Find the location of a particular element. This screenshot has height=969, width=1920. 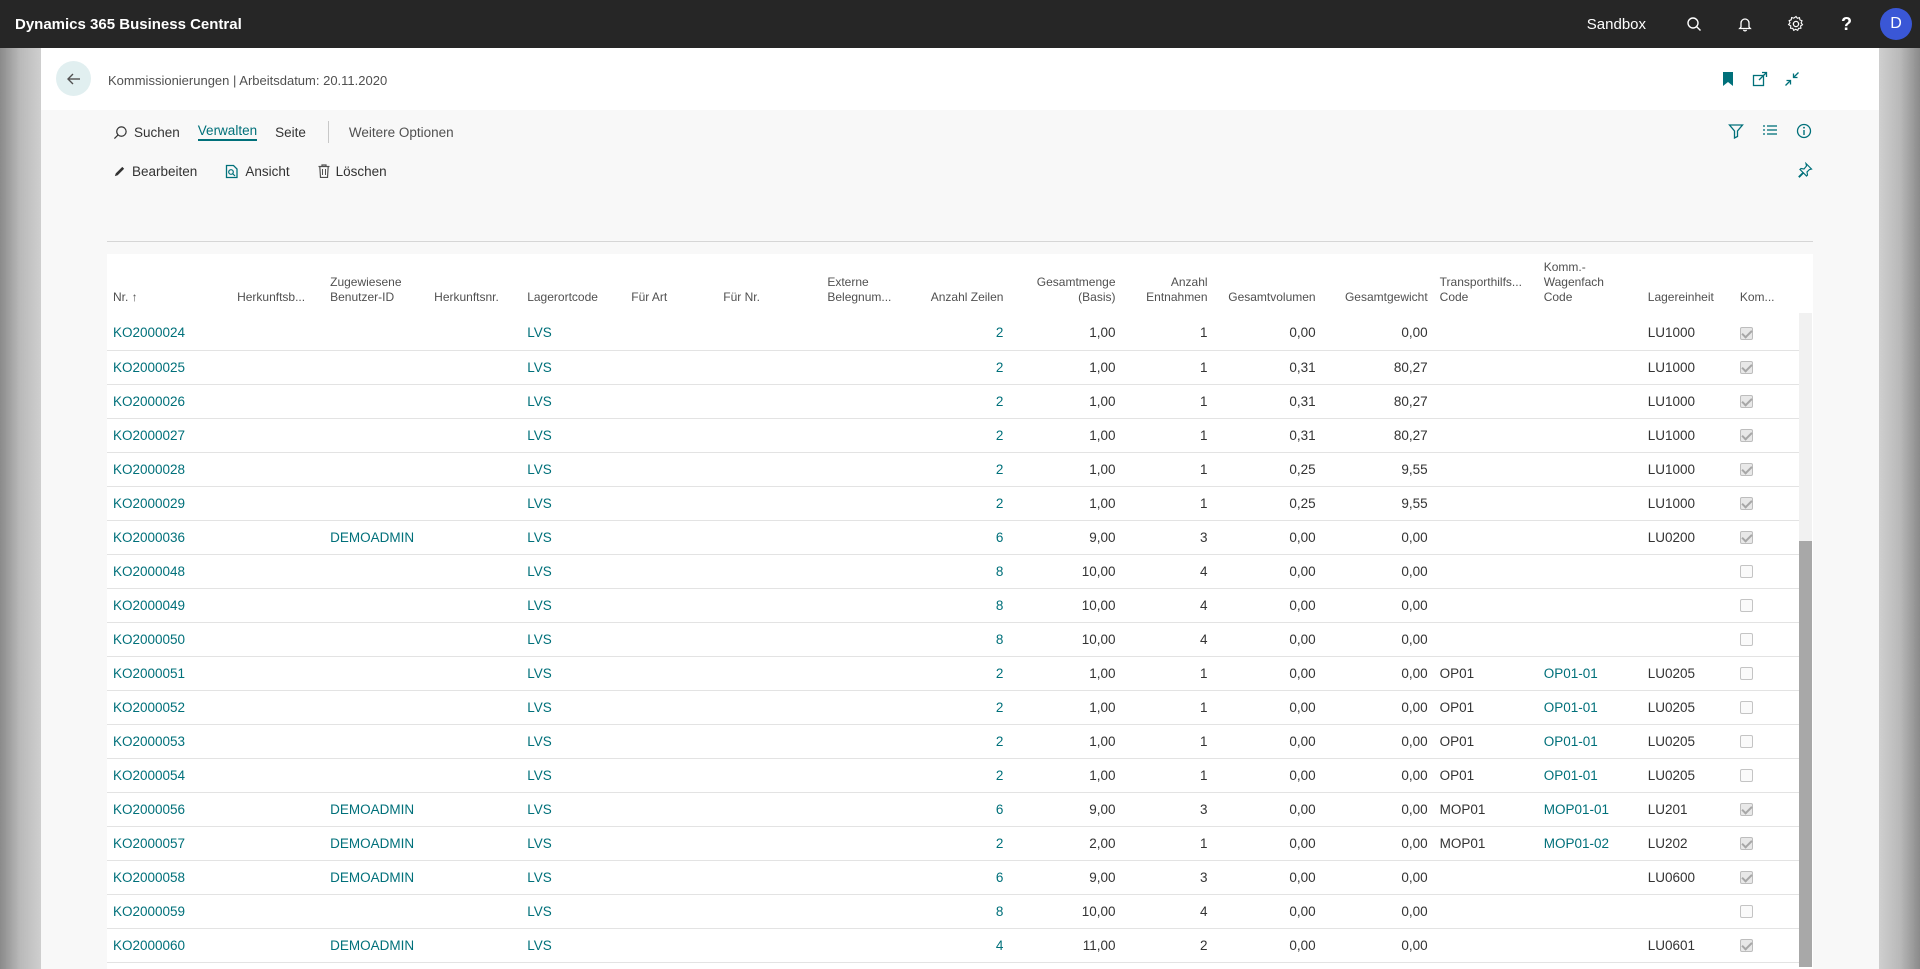

column-header: Komm.- Wagenfach Code is located at coordinates (1589, 285).